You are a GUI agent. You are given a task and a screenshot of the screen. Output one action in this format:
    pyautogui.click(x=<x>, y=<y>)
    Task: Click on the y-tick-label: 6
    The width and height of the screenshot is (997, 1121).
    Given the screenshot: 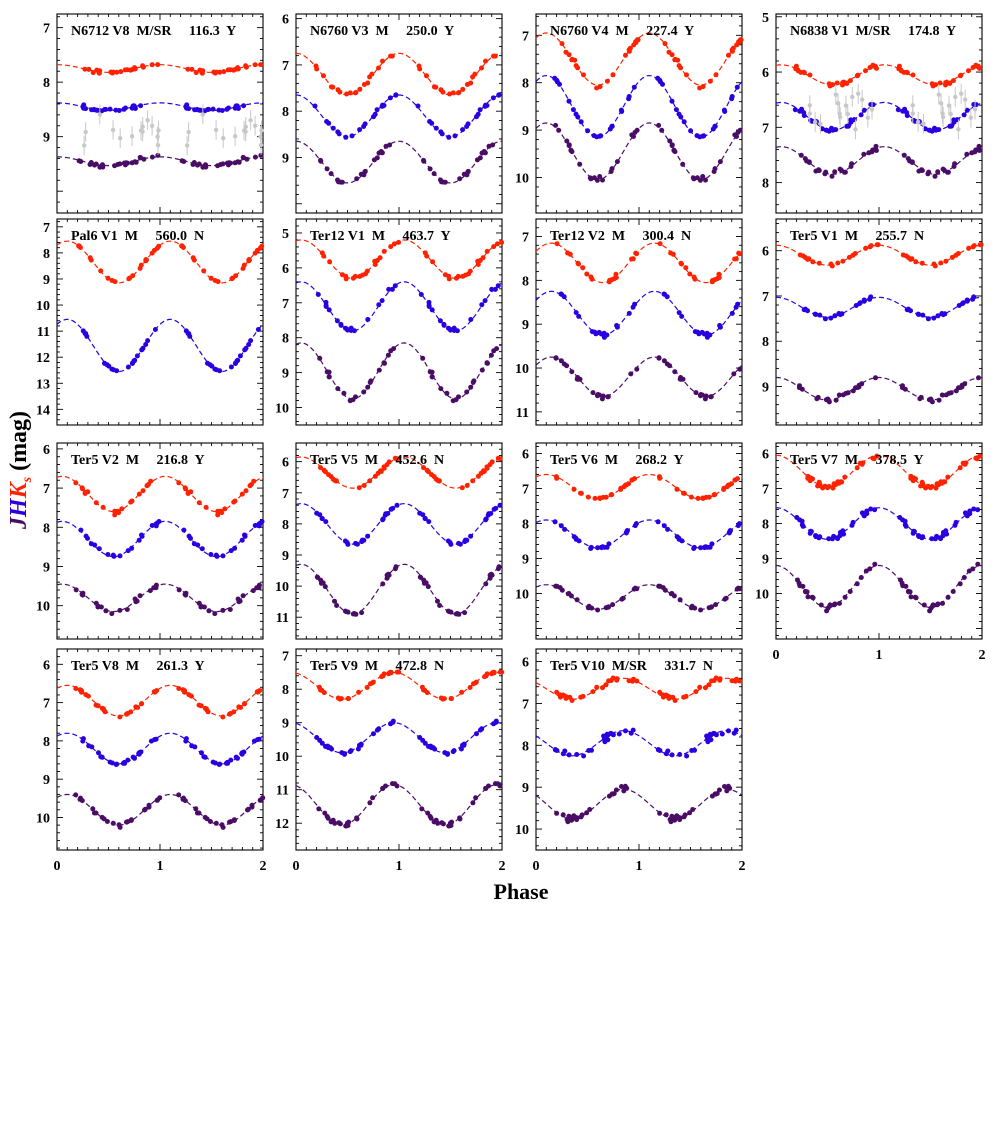 What is the action you would take?
    pyautogui.click(x=765, y=455)
    